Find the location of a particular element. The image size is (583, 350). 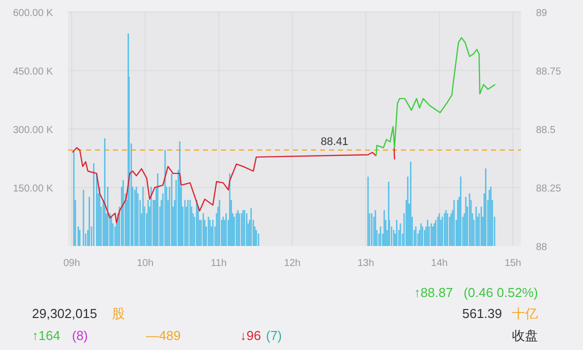

annotation: 十亿 is located at coordinates (525, 313).